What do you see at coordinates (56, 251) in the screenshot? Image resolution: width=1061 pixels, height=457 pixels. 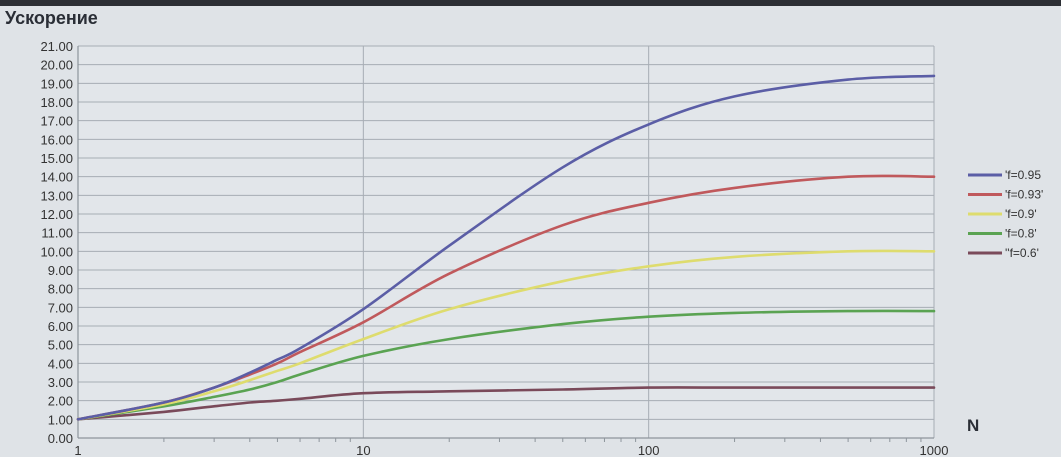 I see `y-tick-label: 10.00` at bounding box center [56, 251].